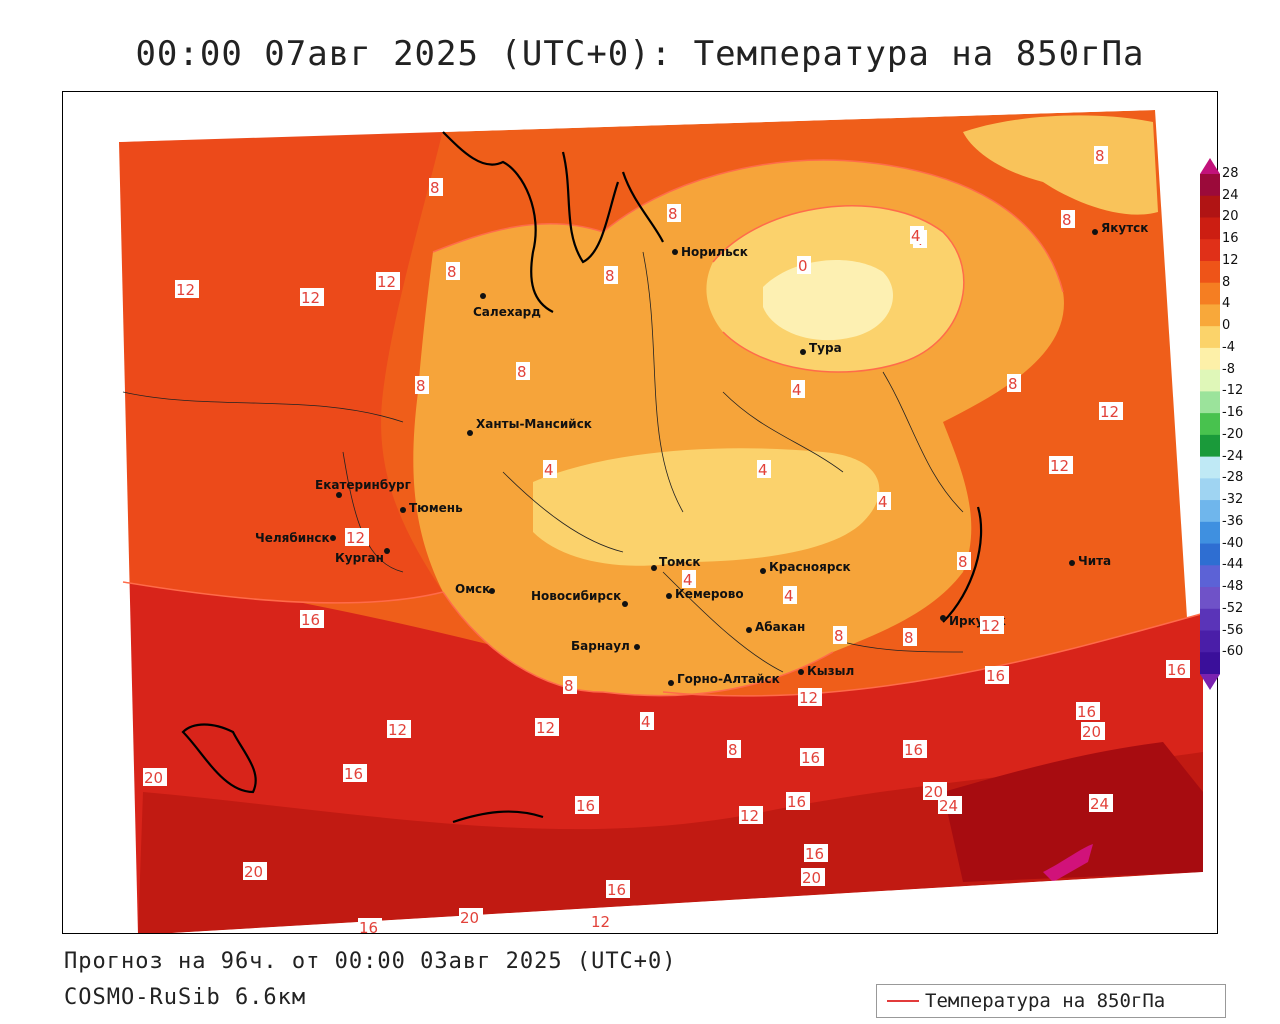 The width and height of the screenshot is (1280, 1024). What do you see at coordinates (1230, 260) in the screenshot?
I see `colorbar-tick-label: 12` at bounding box center [1230, 260].